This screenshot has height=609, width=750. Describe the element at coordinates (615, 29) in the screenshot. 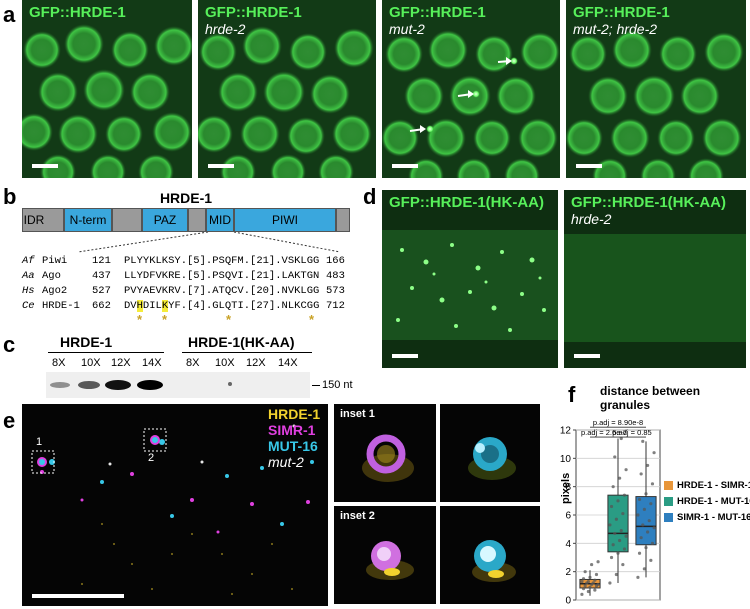

I see `image-genotype: mut-2; hrde-2` at that location.